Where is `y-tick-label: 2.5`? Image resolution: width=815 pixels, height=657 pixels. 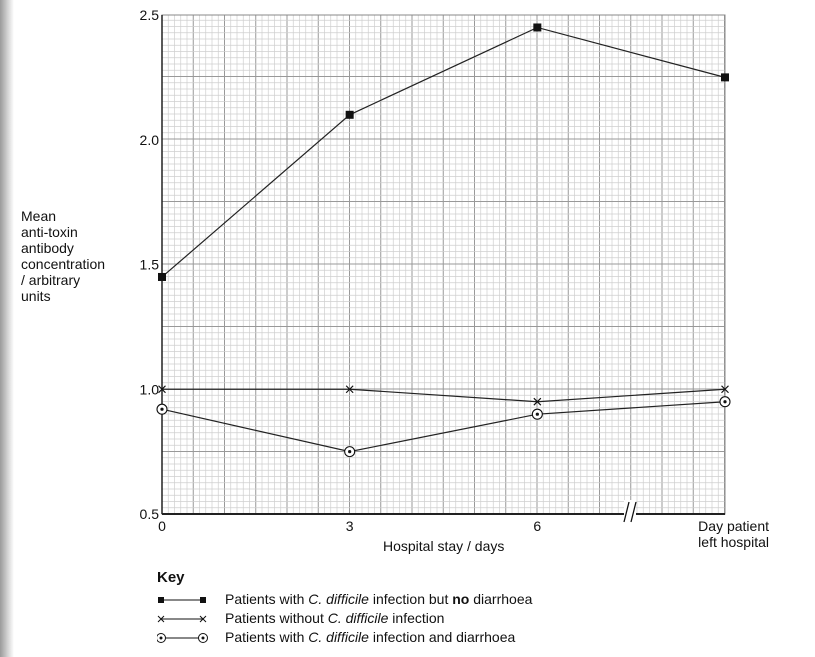
y-tick-label: 2.5 is located at coordinates (150, 15).